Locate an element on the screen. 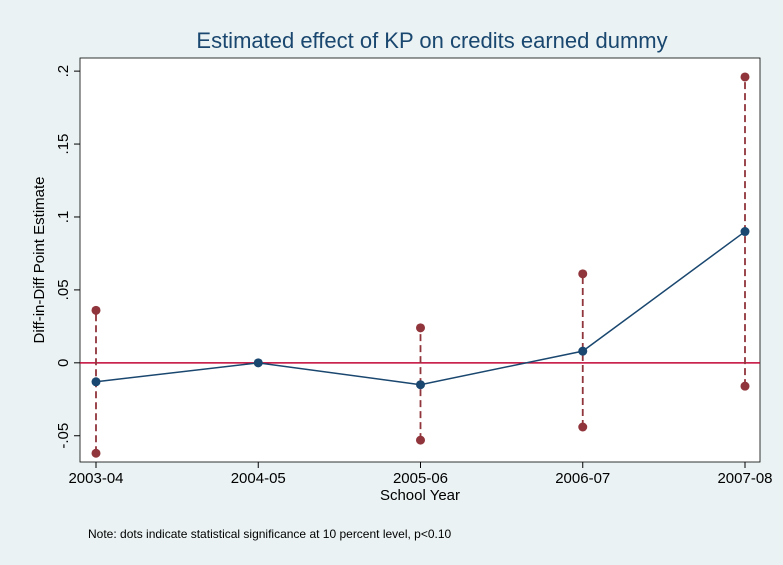  y-tick-label: .2 is located at coordinates (63, 71).